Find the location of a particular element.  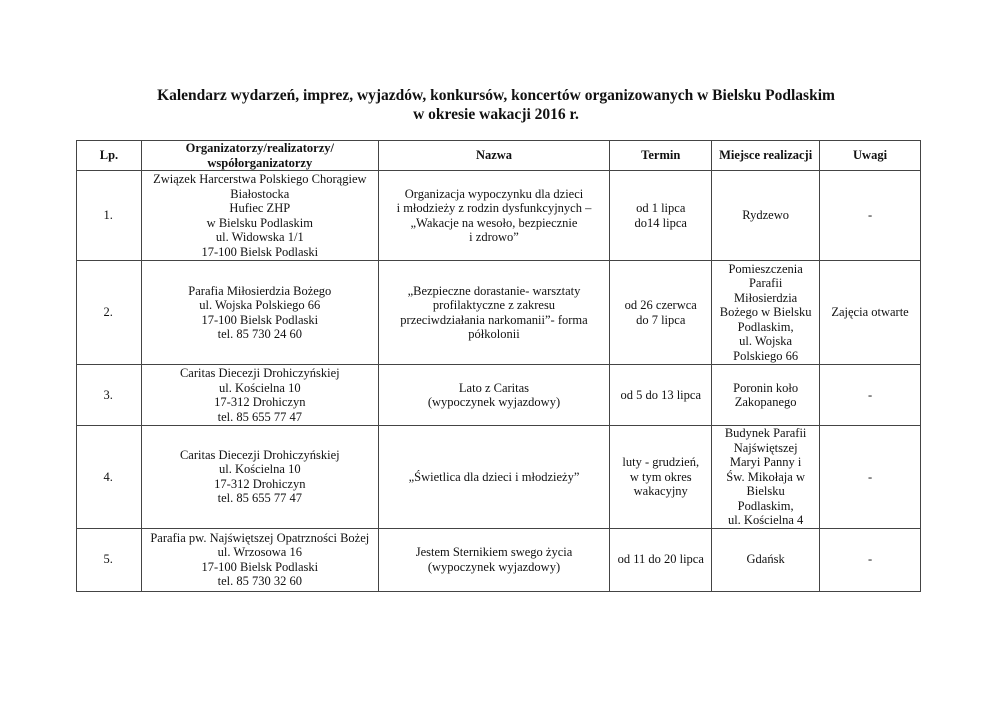

cell-name: „Świetlica dla dzieci i młodzieży” is located at coordinates (494, 477).